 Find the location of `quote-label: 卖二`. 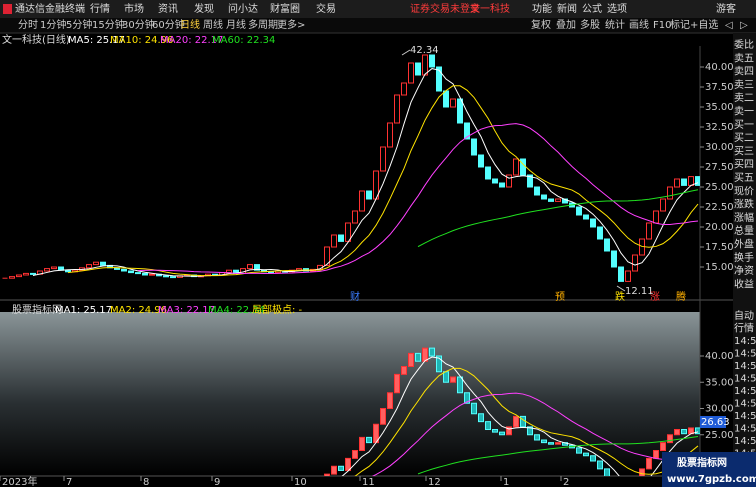

quote-label: 卖二 is located at coordinates (744, 98).